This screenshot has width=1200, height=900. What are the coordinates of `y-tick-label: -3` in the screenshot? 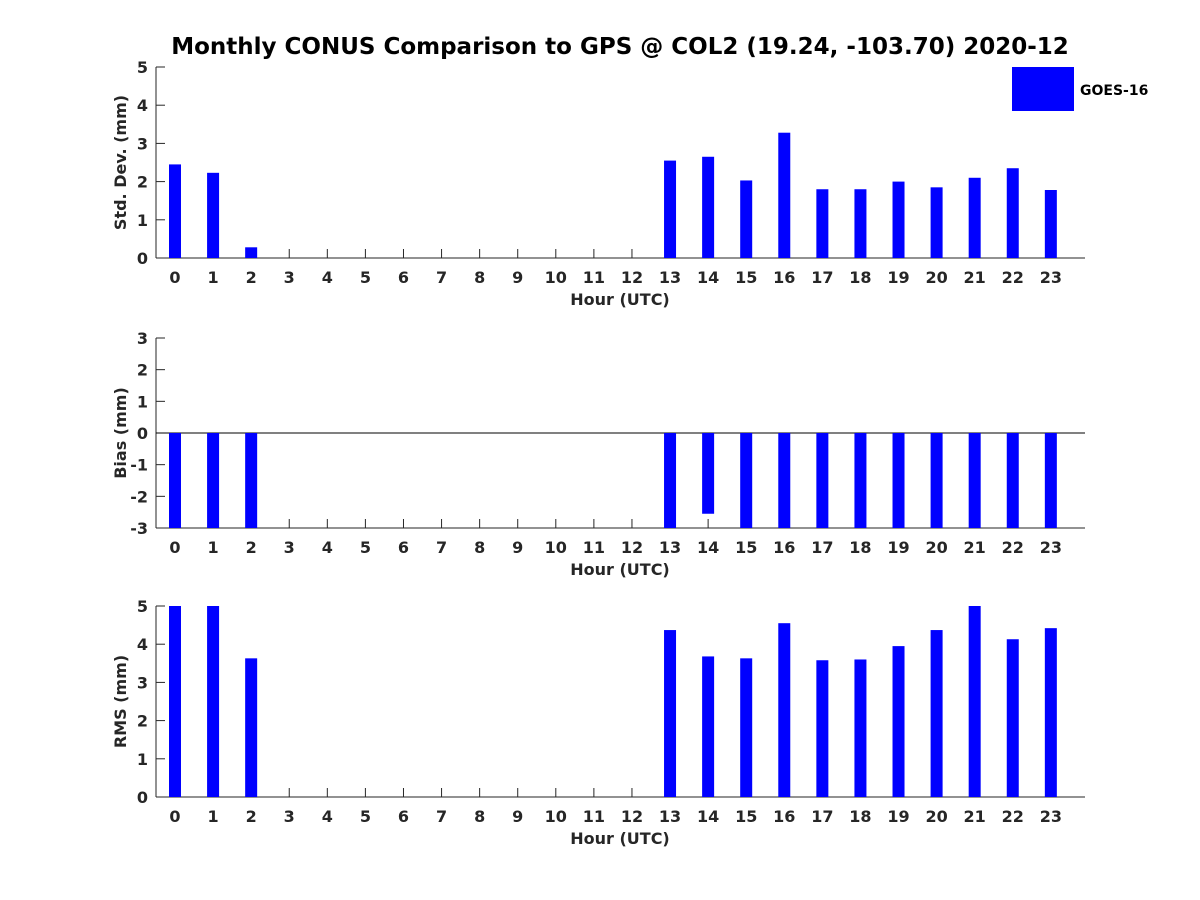 It's located at (139, 528).